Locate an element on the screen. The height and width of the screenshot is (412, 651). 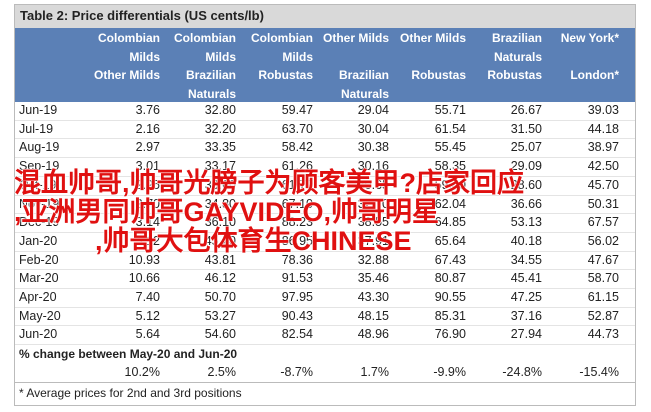
cell: 50.31 is located at coordinates (603, 203).